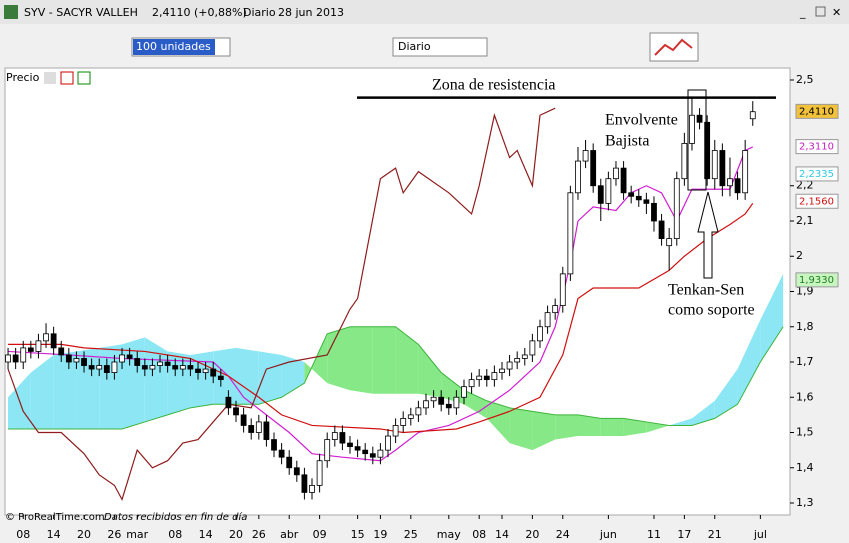  Describe the element at coordinates (706, 290) in the screenshot. I see `support-label: Tenkan-Sen` at that location.